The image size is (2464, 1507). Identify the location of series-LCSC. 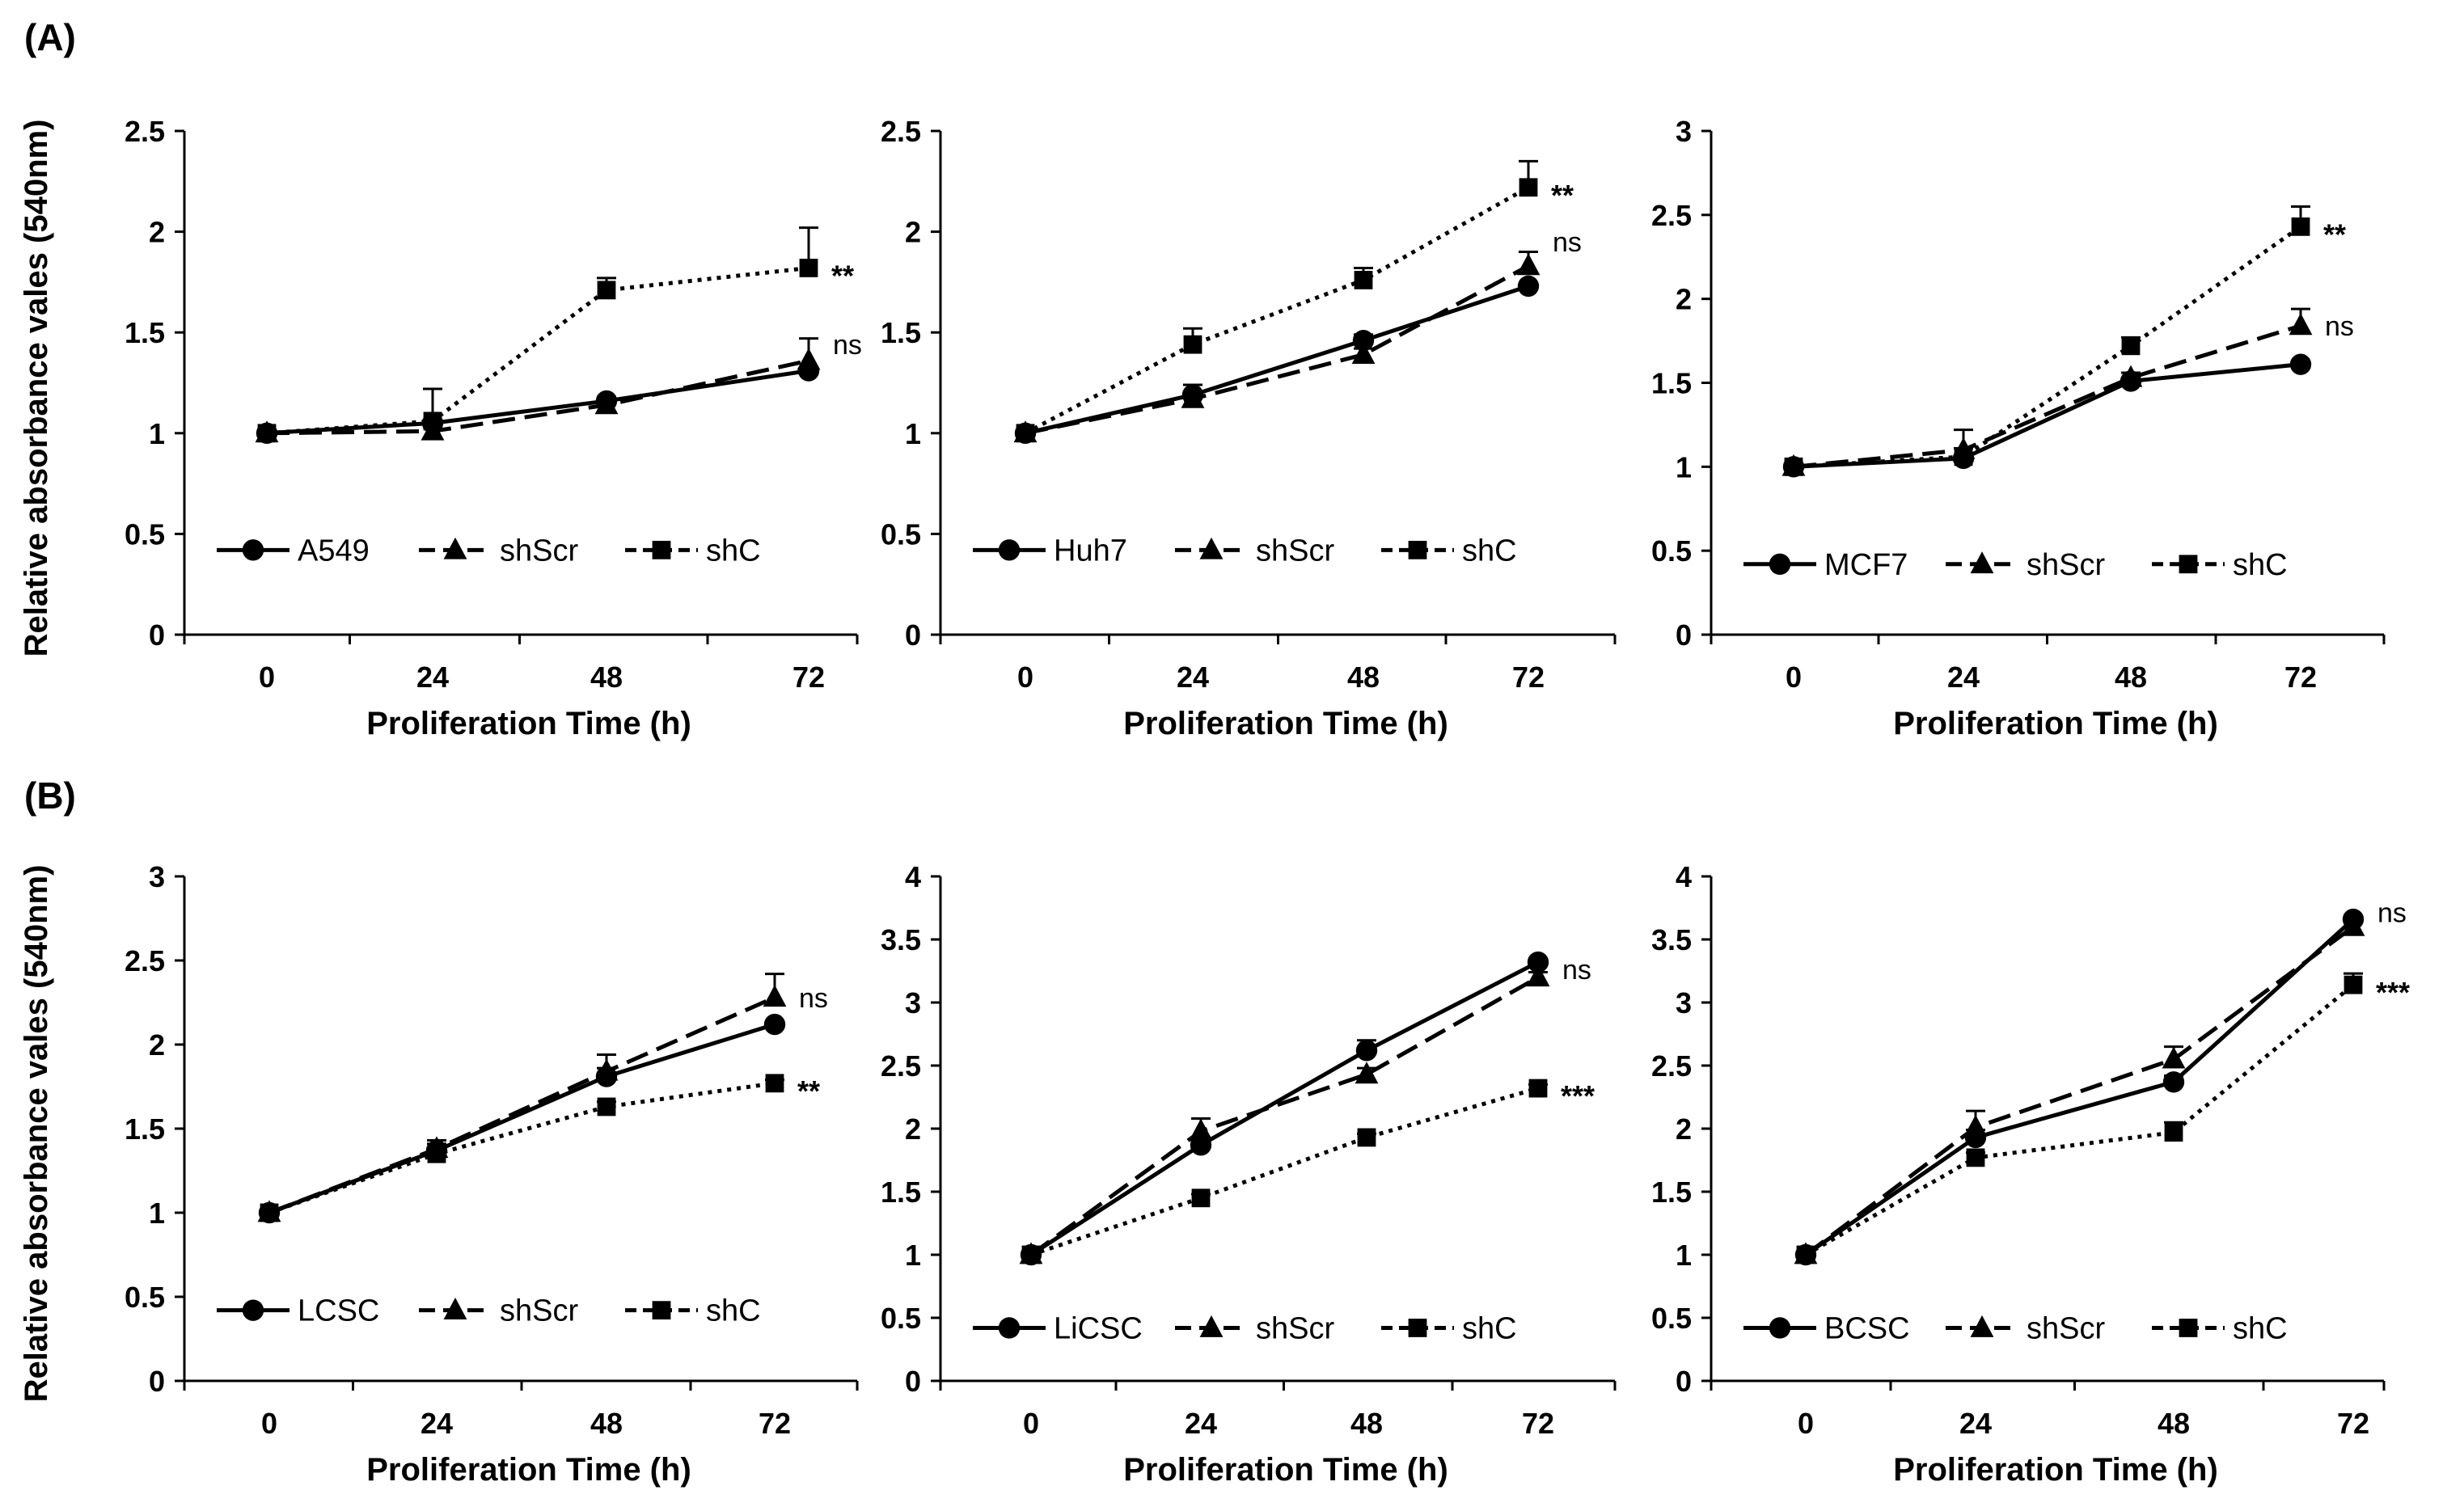
(522, 1118).